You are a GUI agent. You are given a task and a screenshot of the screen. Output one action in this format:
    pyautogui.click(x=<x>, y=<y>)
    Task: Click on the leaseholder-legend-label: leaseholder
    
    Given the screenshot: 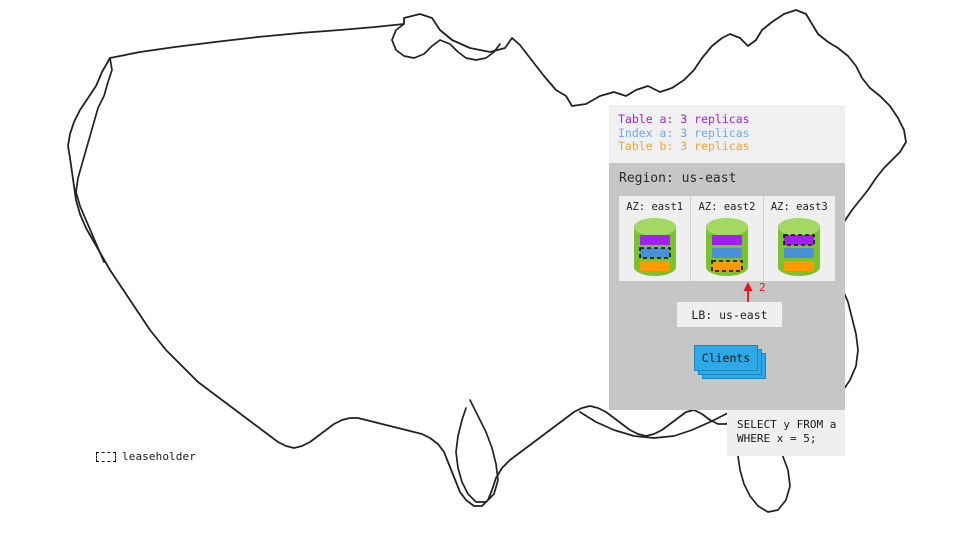 What is the action you would take?
    pyautogui.click(x=159, y=456)
    